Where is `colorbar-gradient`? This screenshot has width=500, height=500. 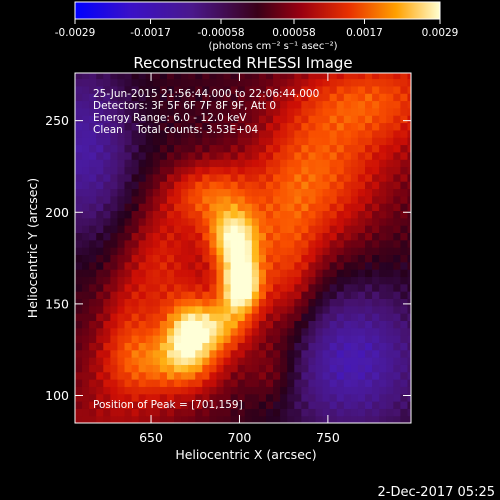 colorbar-gradient is located at coordinates (257, 10).